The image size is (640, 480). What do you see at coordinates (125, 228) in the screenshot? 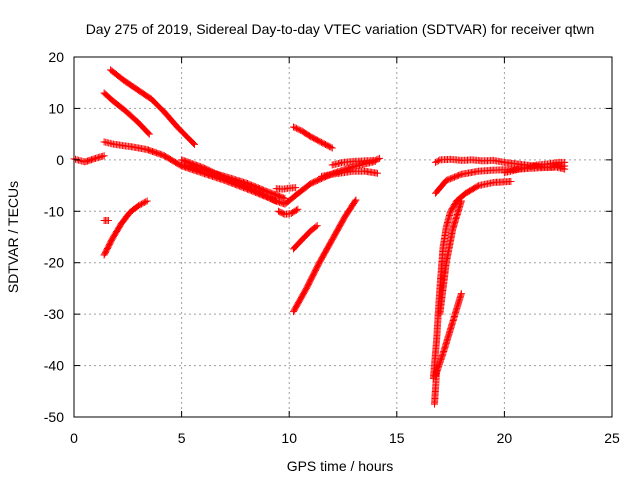
I see `series-arc-e` at bounding box center [125, 228].